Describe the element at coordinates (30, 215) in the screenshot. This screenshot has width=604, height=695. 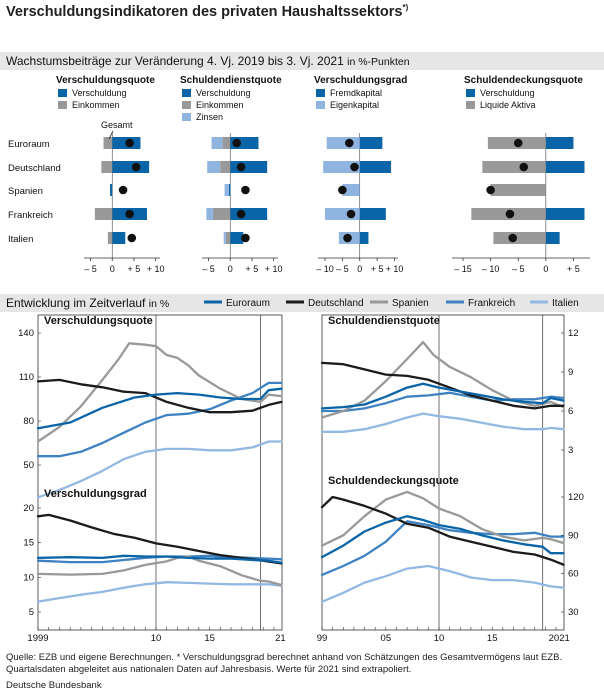
I see `category-label-frankreich: Frankreich` at that location.